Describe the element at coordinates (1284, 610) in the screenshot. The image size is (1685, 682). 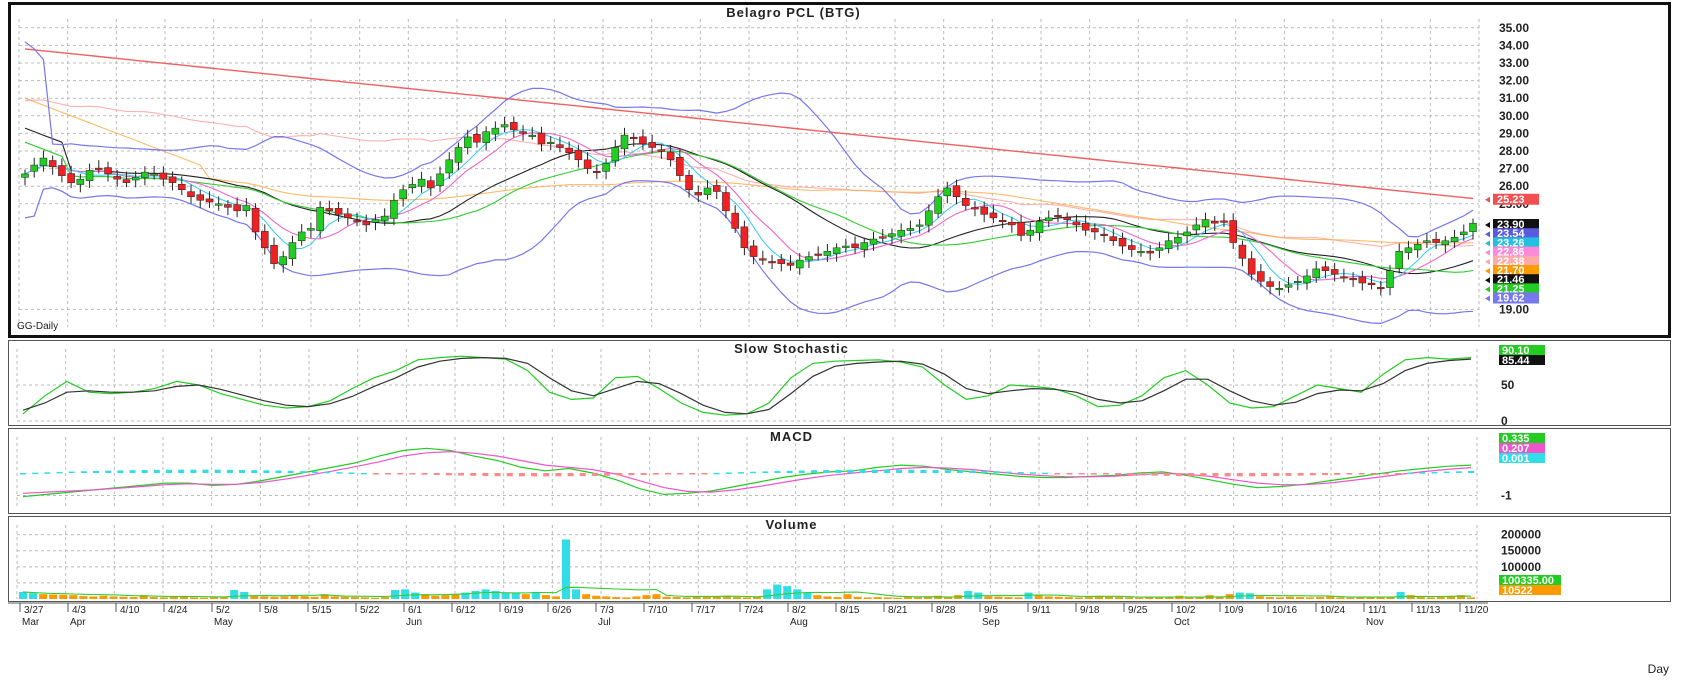
I see `x-tick-label: 10/16` at that location.